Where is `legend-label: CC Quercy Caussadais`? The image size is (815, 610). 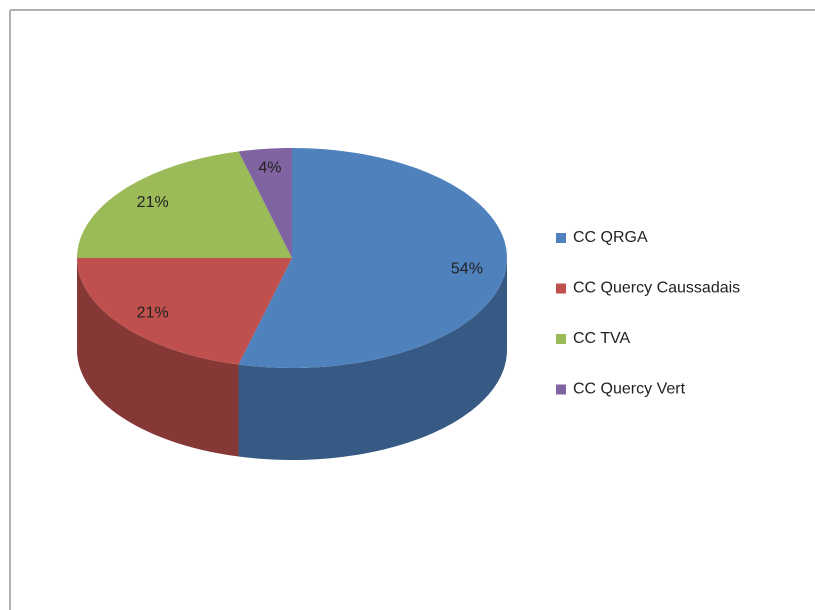 legend-label: CC Quercy Caussadais is located at coordinates (656, 288).